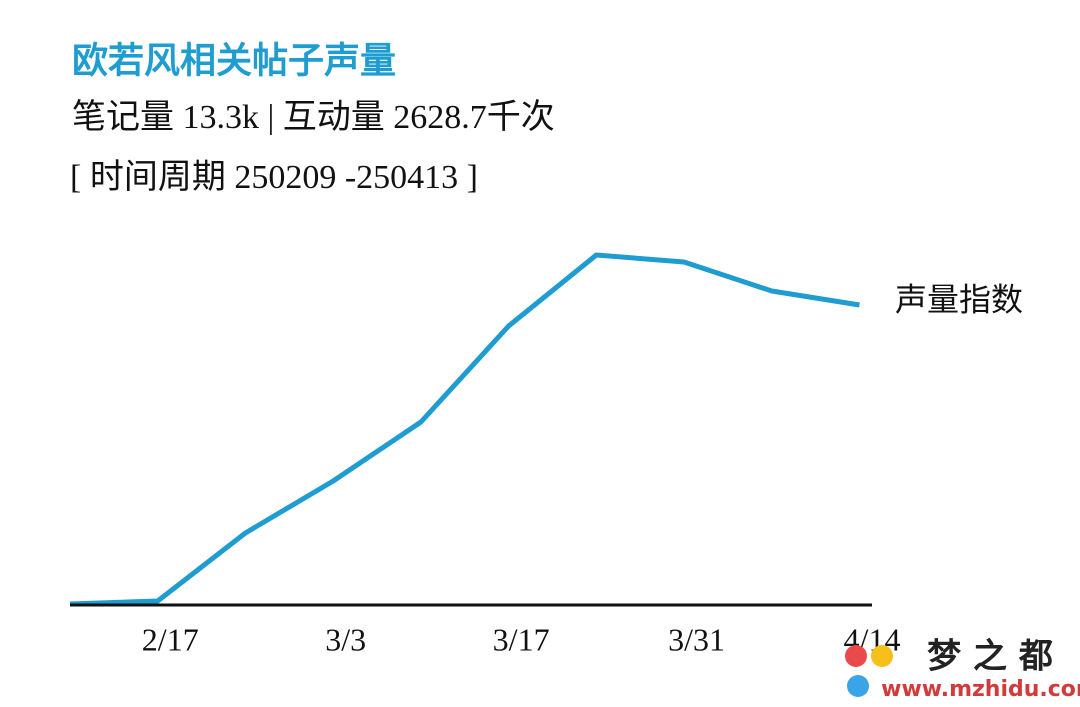 The width and height of the screenshot is (1080, 707). I want to click on x-tick-label: 3/31, so click(696, 639).